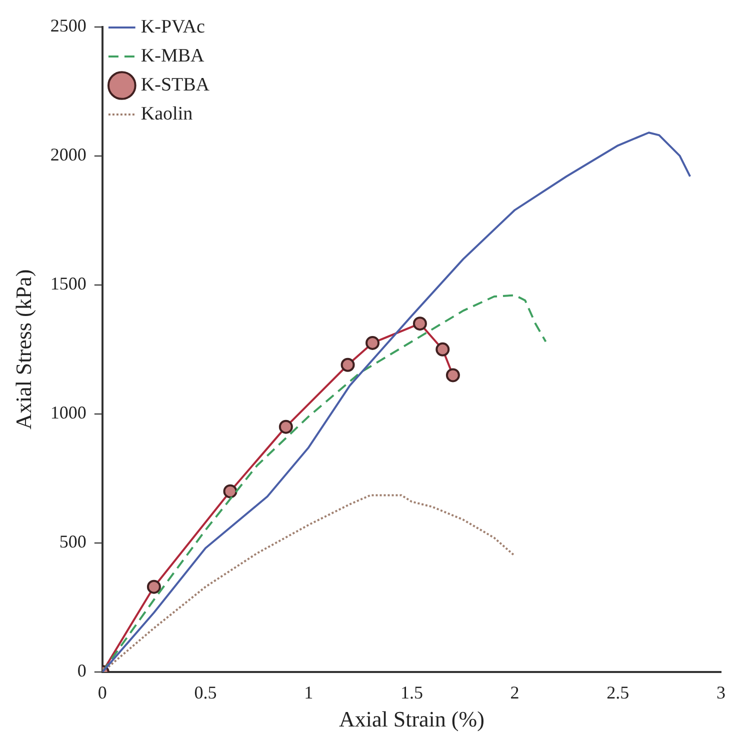 The height and width of the screenshot is (742, 739). Describe the element at coordinates (618, 692) in the screenshot. I see `x-tick-label: 2.5` at that location.